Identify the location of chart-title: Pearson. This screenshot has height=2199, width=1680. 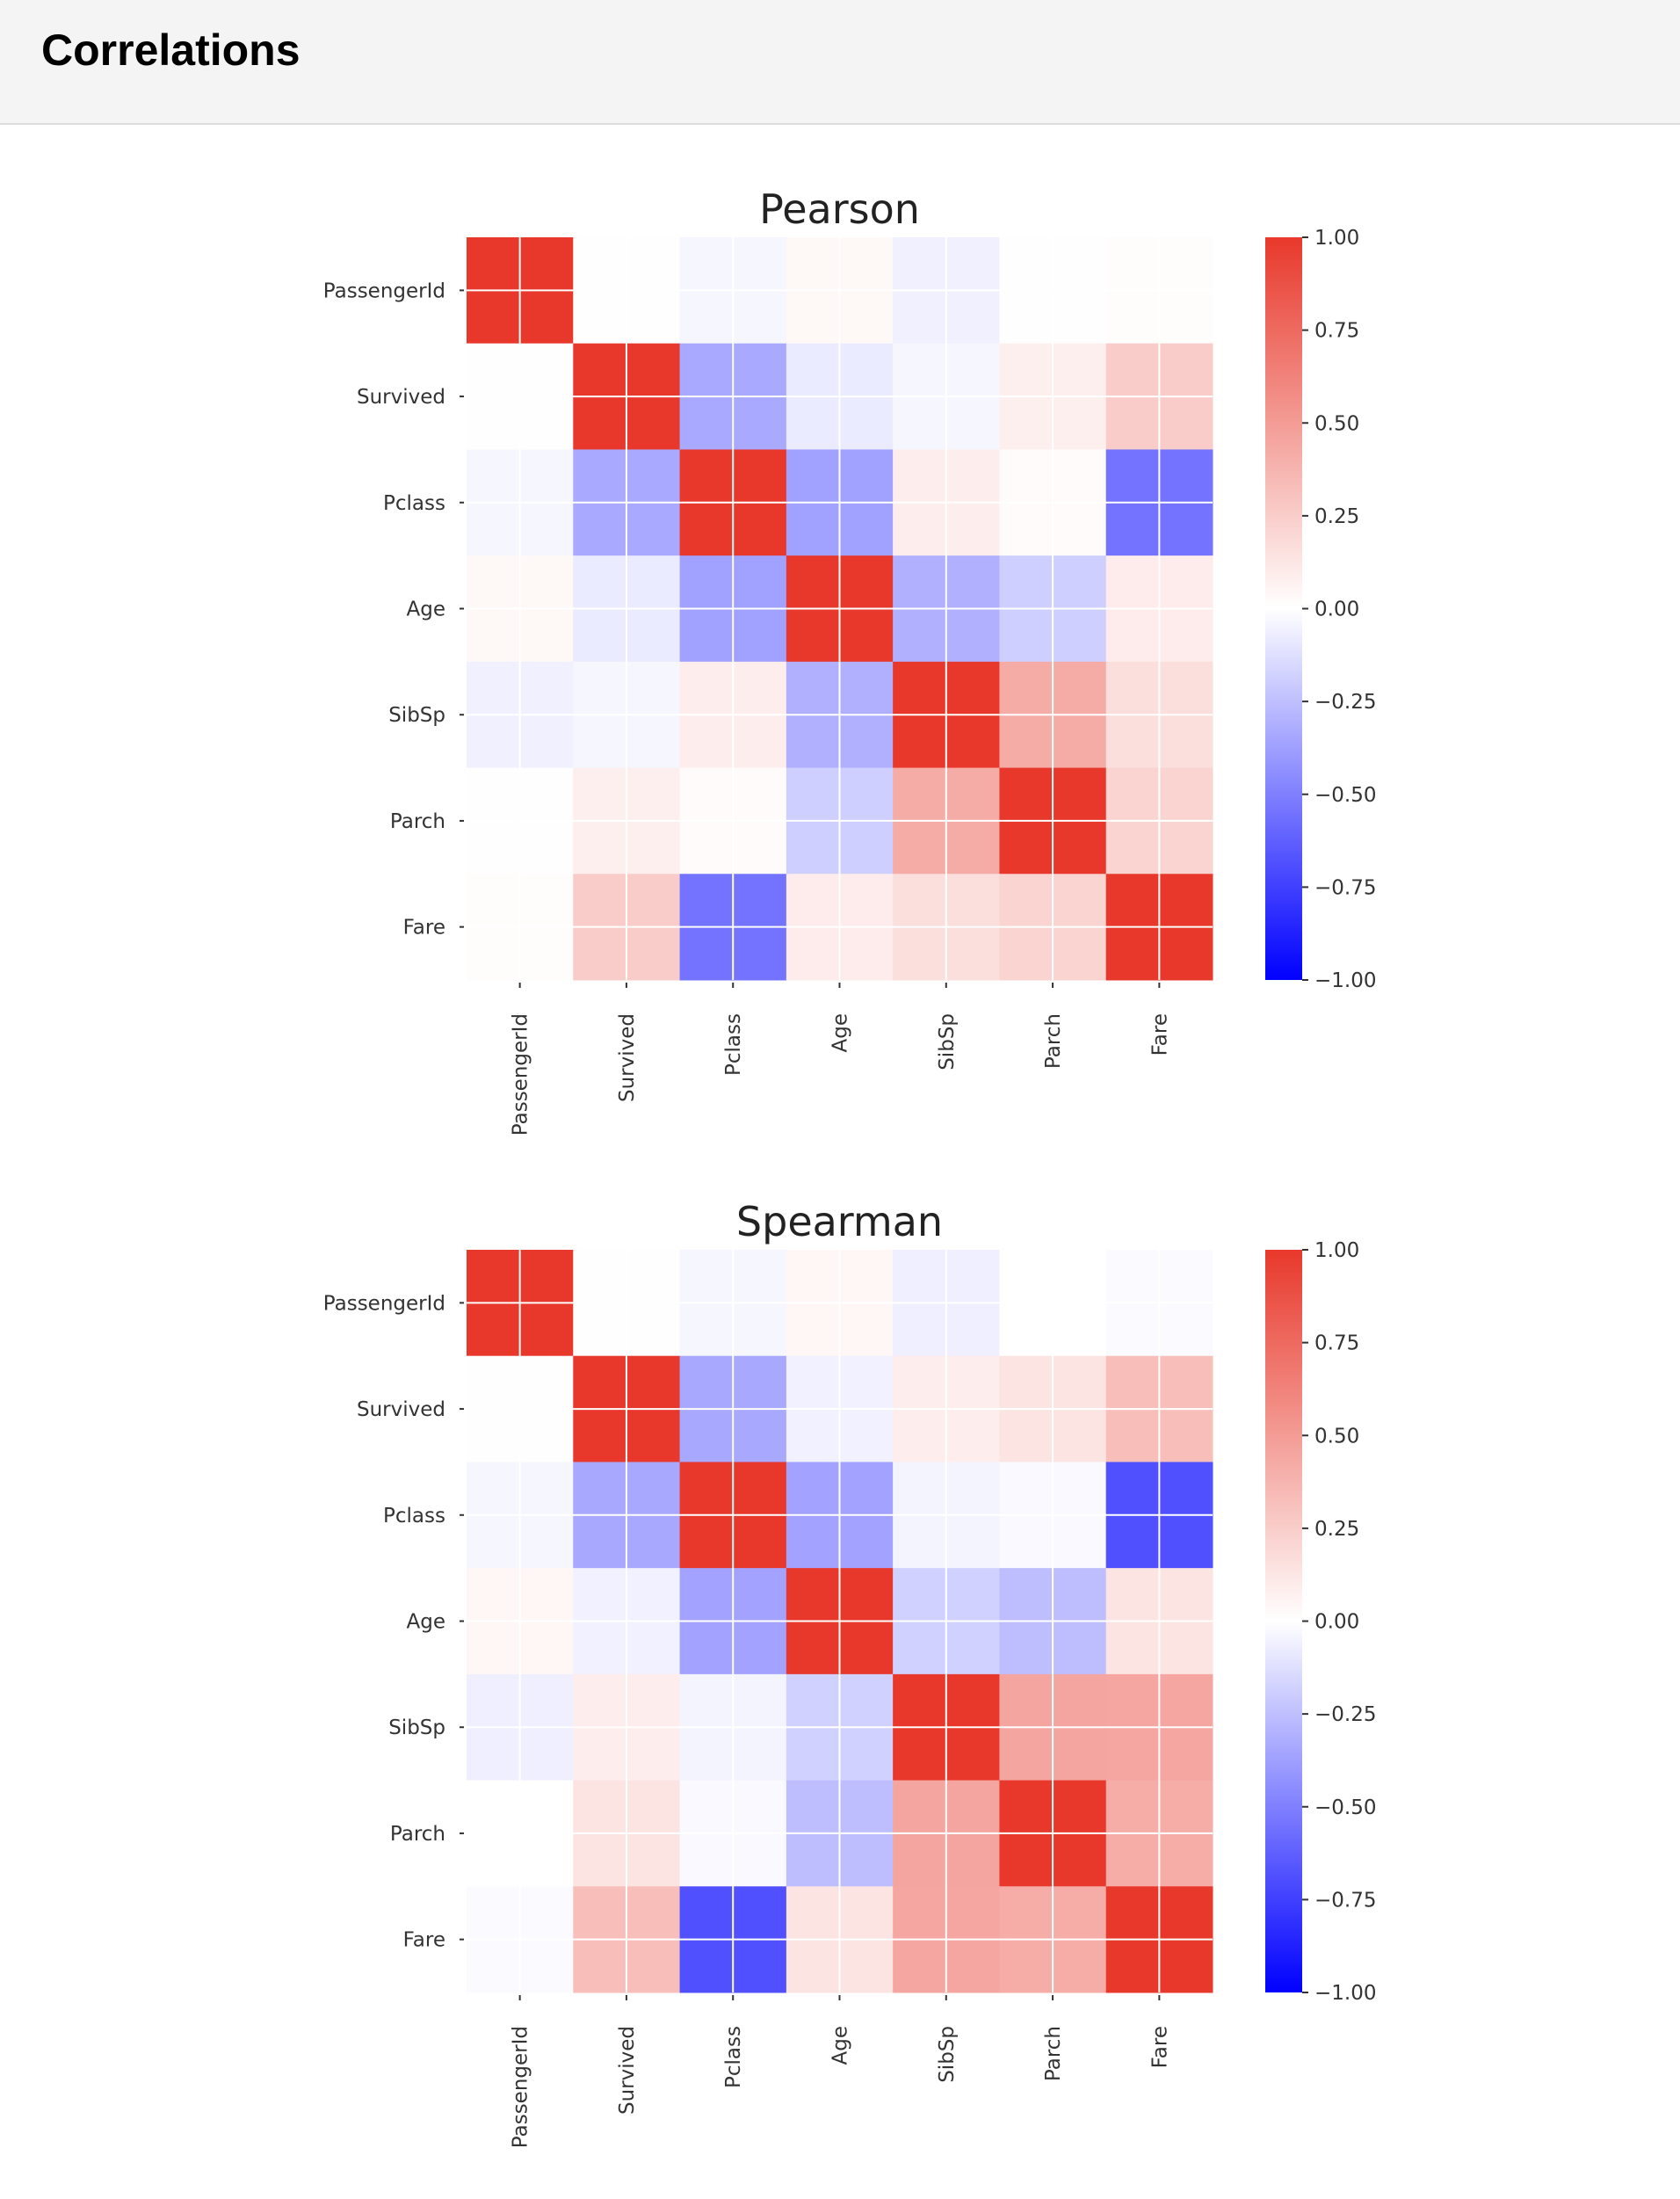
(839, 209).